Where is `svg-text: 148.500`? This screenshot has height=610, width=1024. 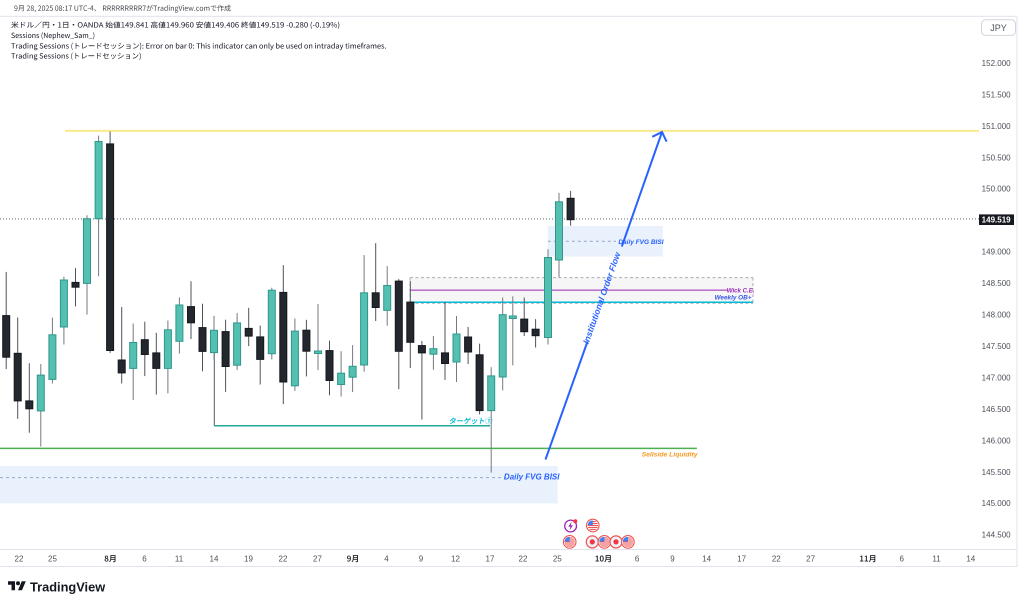
svg-text: 148.500 is located at coordinates (996, 283).